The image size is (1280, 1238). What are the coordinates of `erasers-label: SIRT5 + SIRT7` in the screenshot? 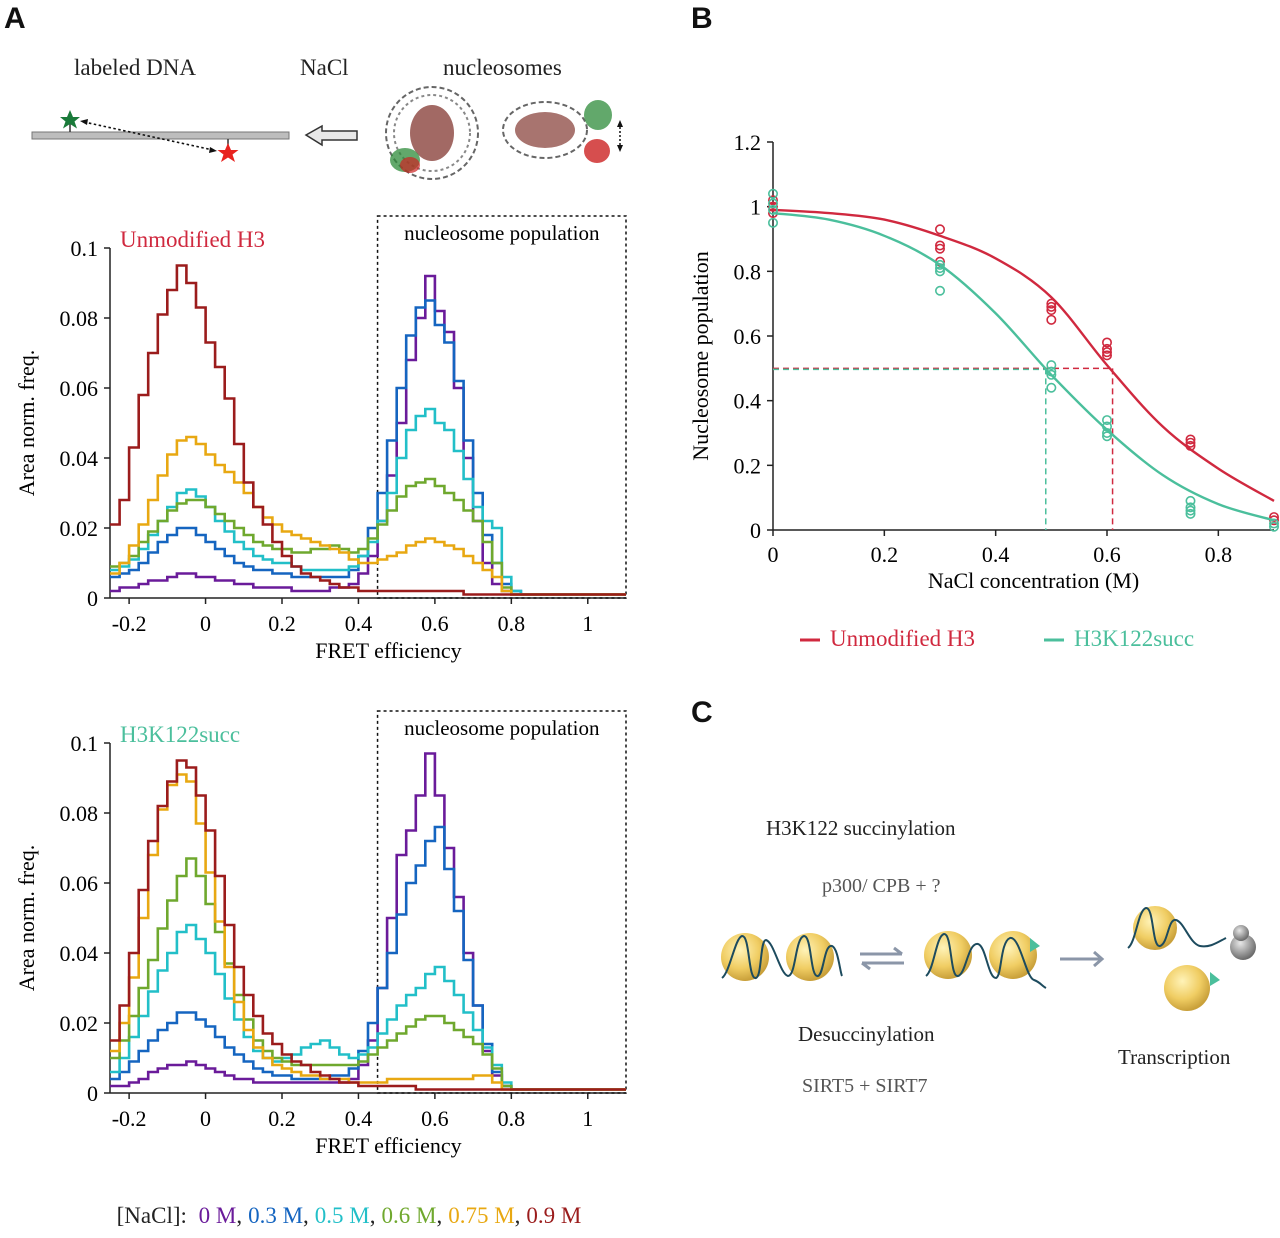 It's located at (865, 1086).